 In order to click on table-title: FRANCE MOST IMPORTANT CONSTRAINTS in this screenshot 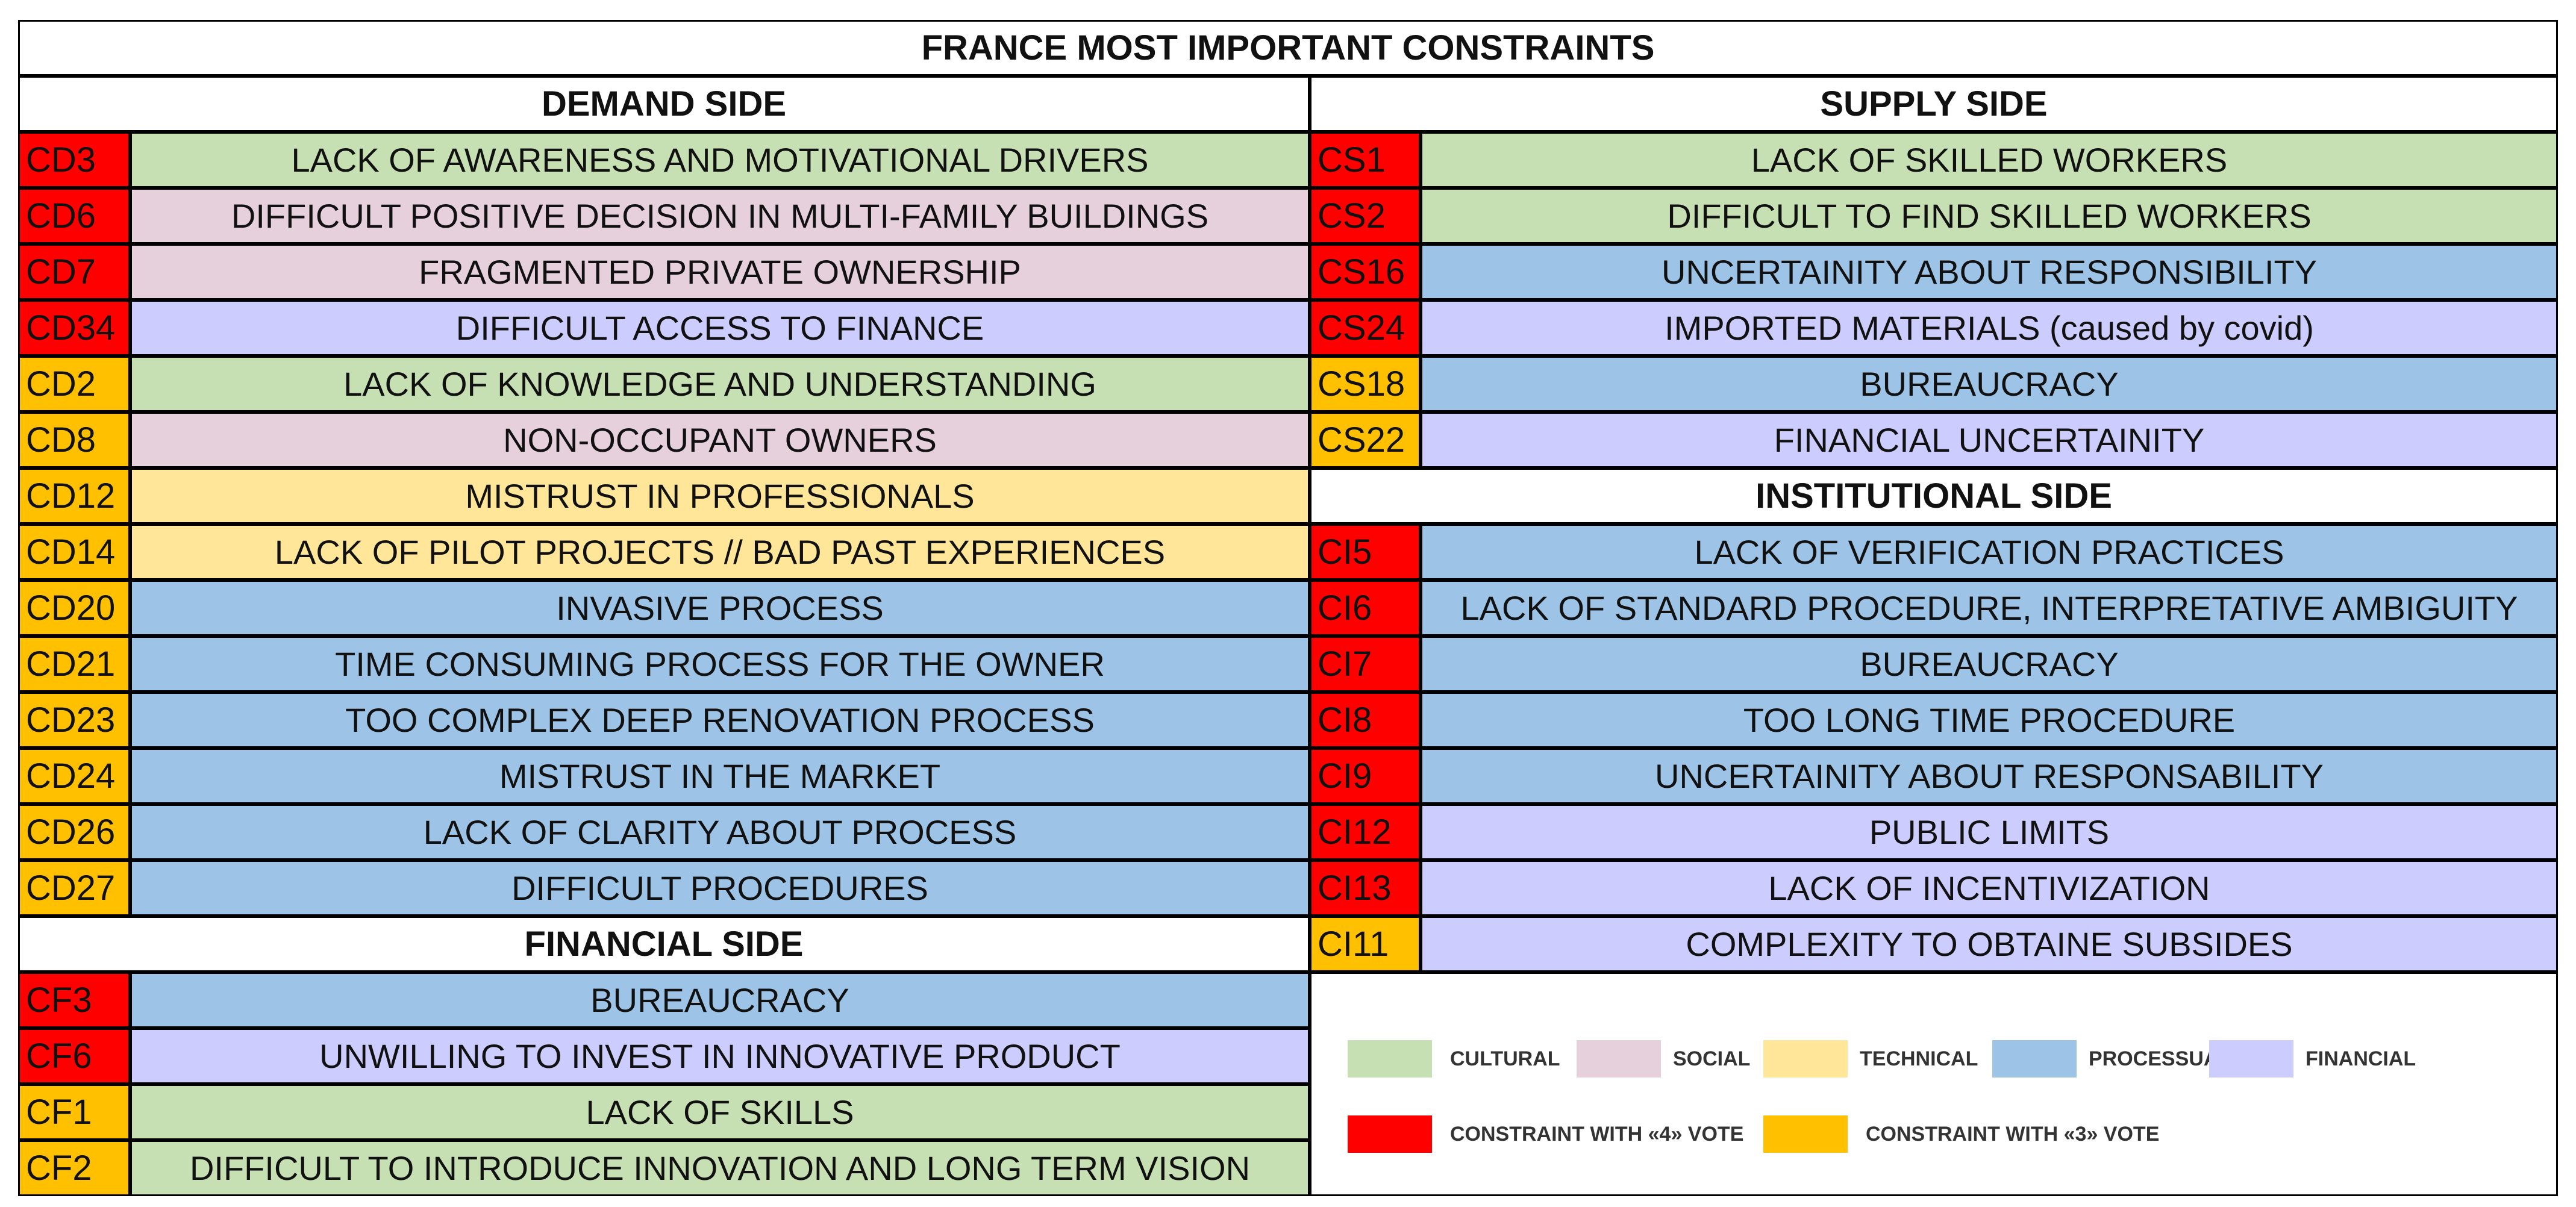, I will do `click(1288, 48)`.